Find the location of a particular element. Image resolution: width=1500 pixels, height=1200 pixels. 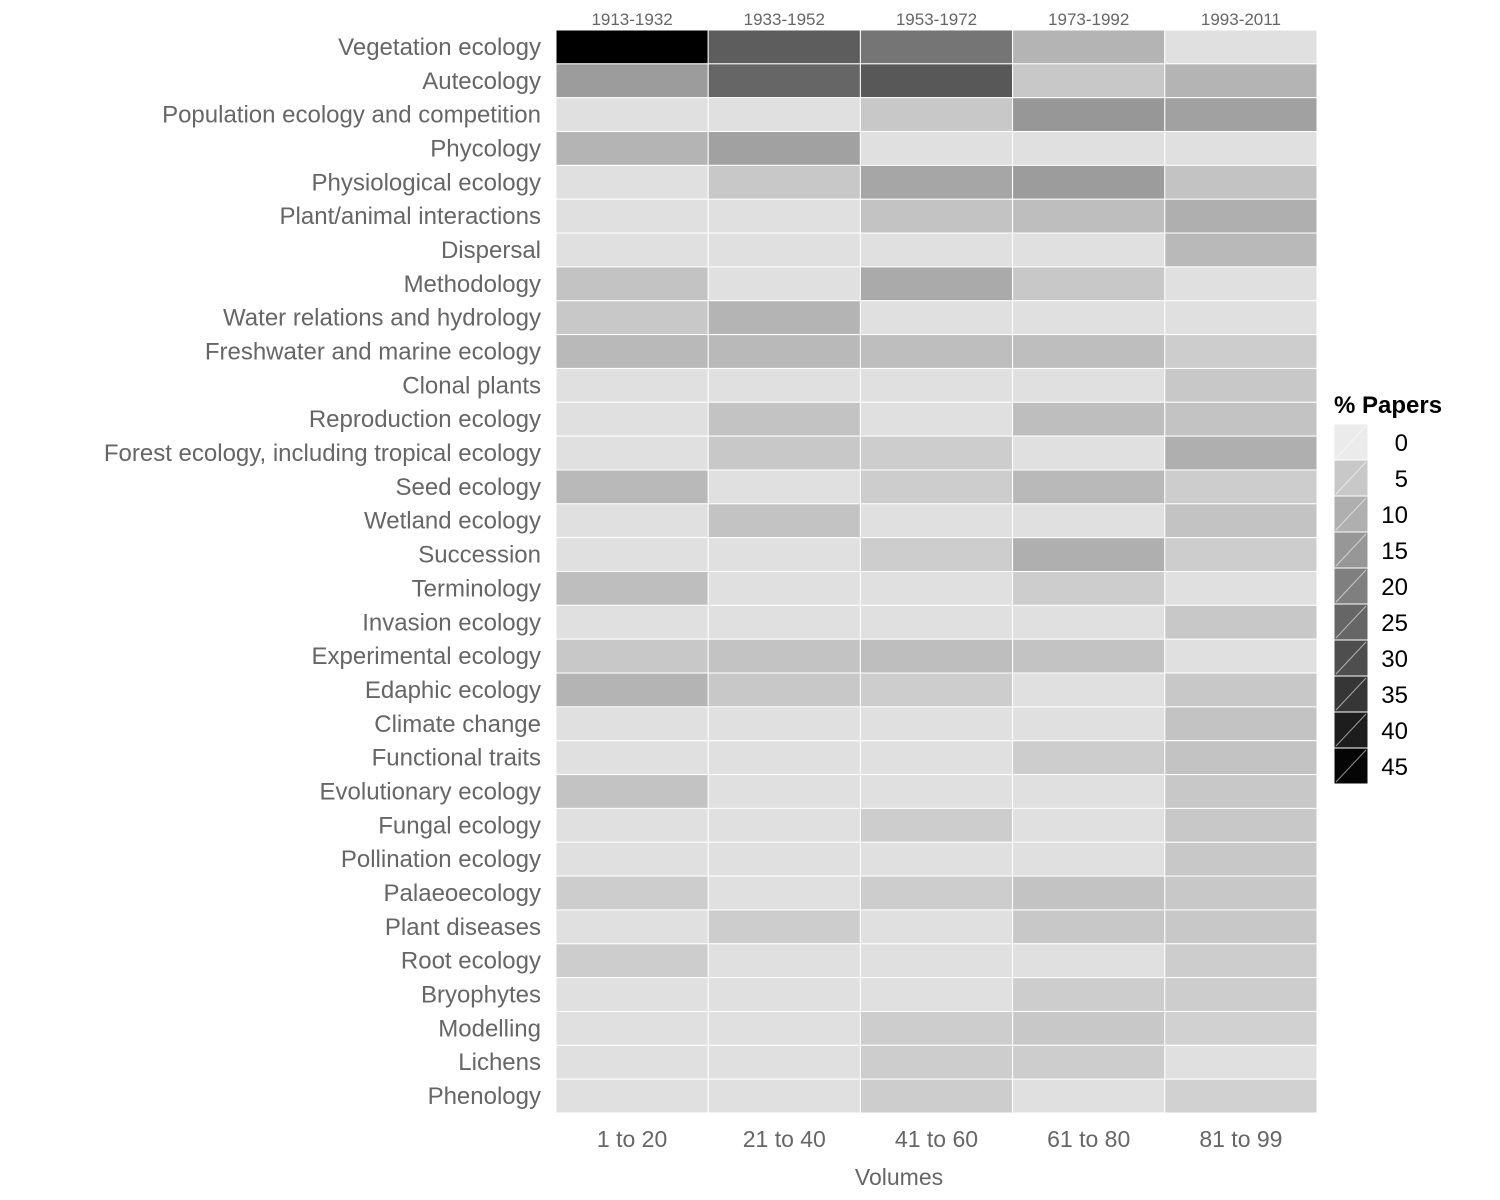

legend-label: 10 is located at coordinates (1394, 515).